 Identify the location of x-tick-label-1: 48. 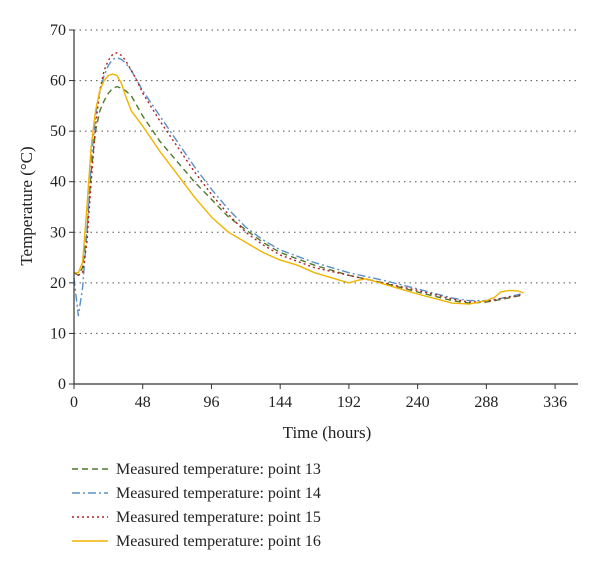
(143, 402).